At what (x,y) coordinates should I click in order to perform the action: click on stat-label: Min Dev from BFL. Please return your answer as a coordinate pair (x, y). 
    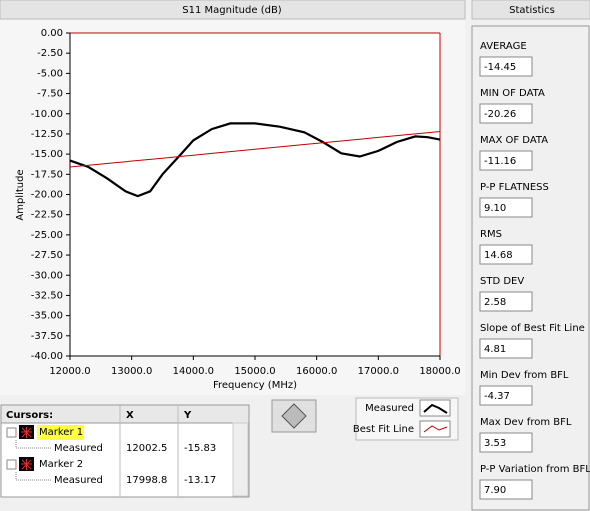
    Looking at the image, I should click on (524, 375).